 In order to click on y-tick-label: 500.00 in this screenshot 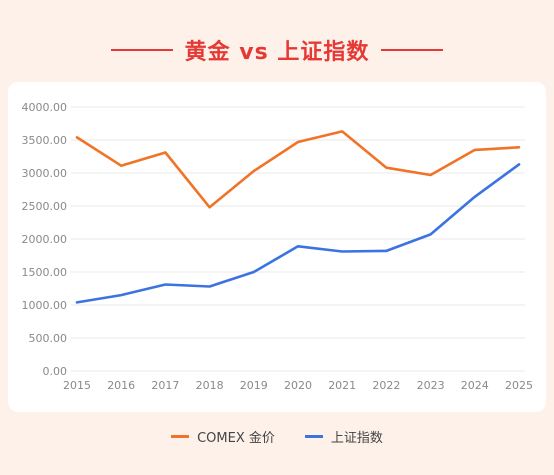, I will do `click(48, 338)`.